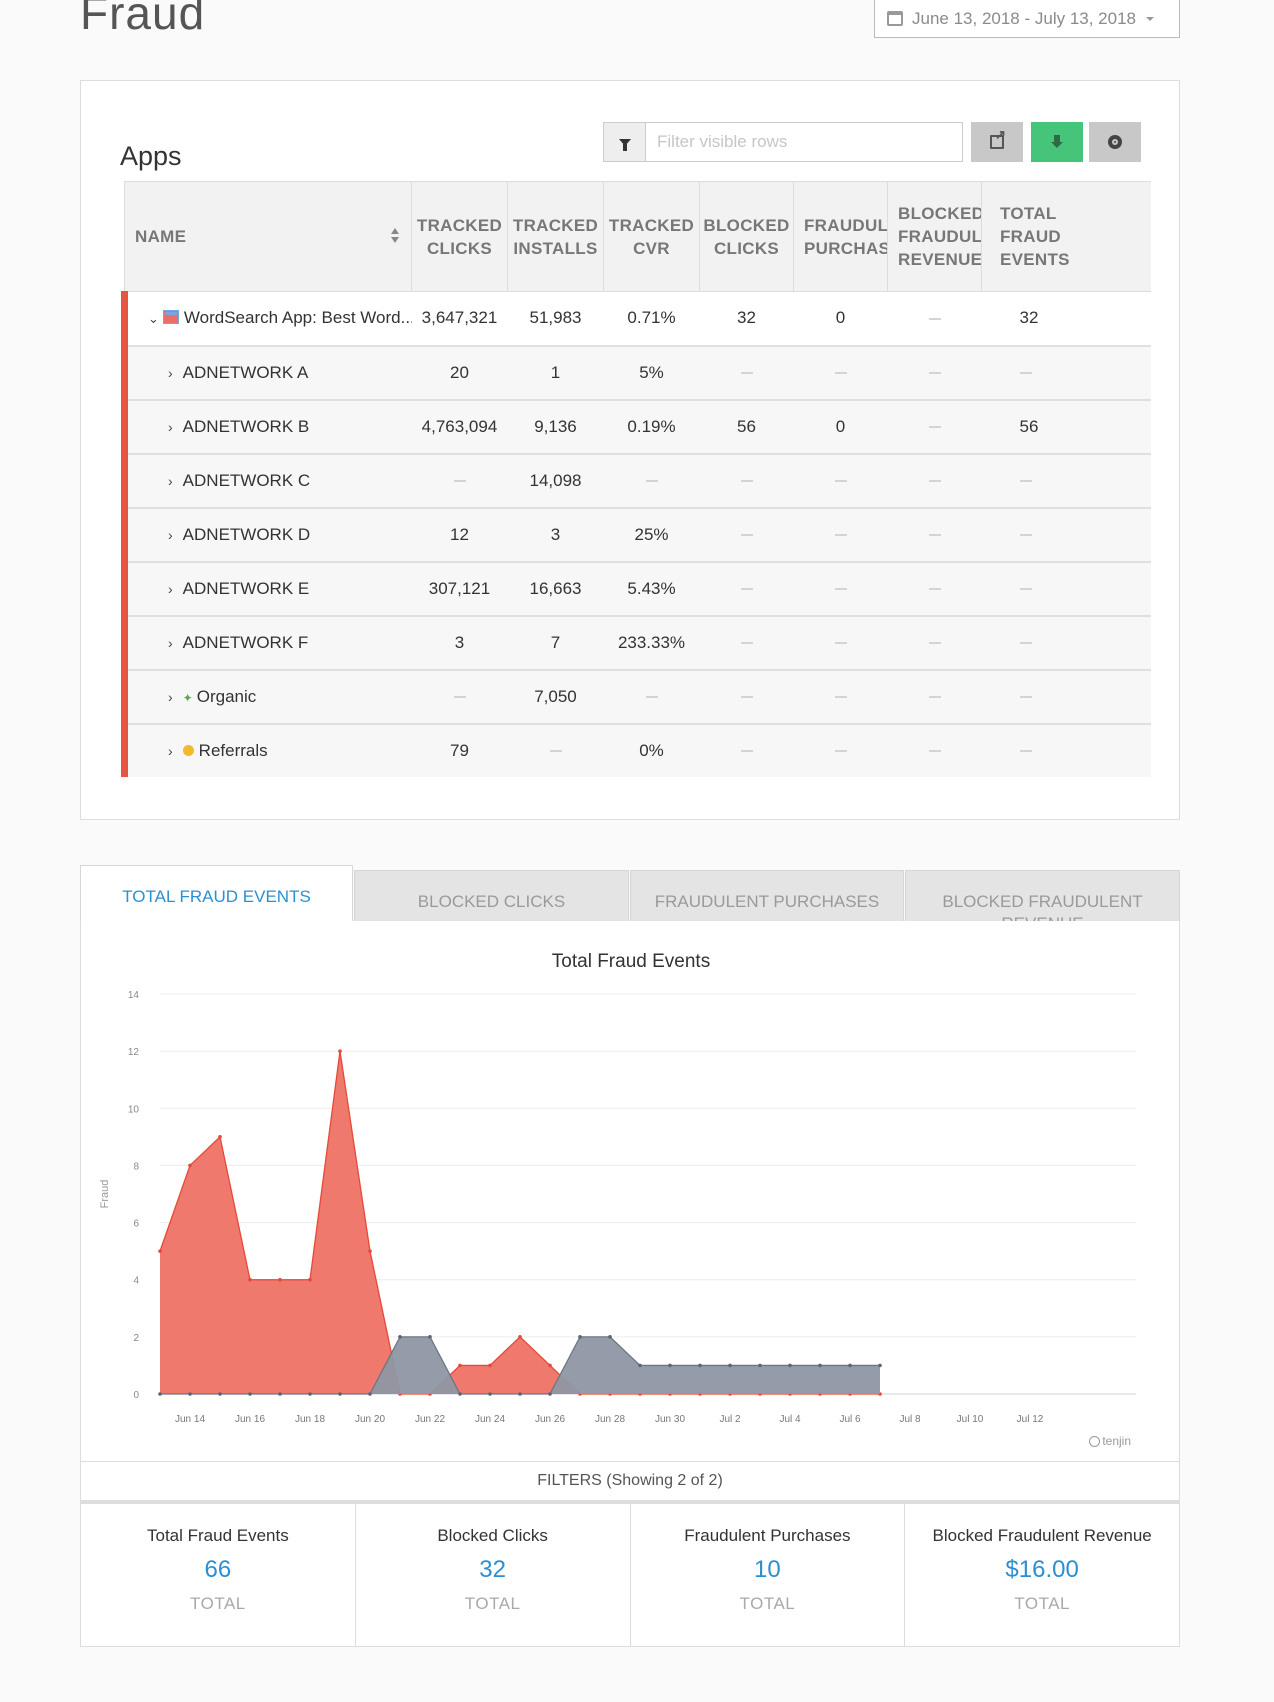  I want to click on total-sub: TOTAL, so click(492, 1603).